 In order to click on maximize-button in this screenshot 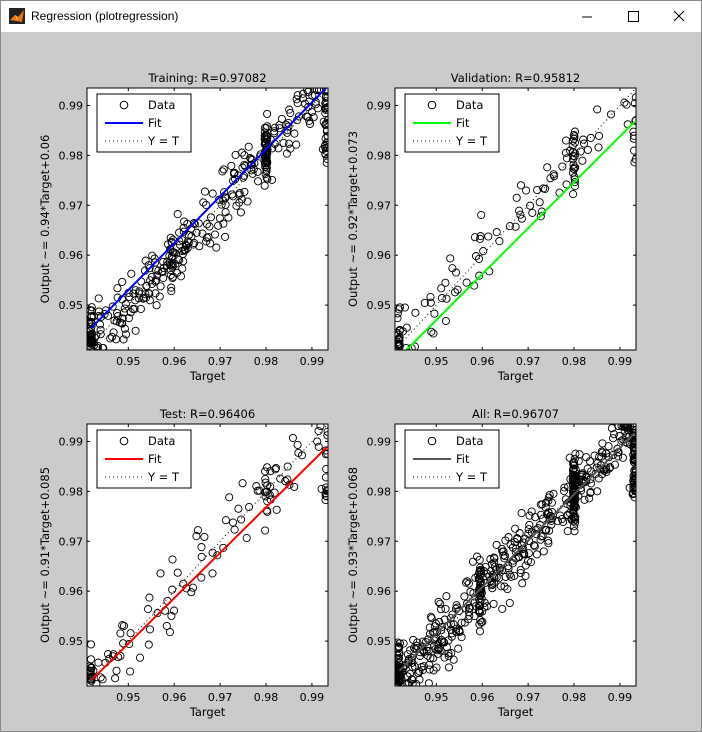, I will do `click(633, 16)`.